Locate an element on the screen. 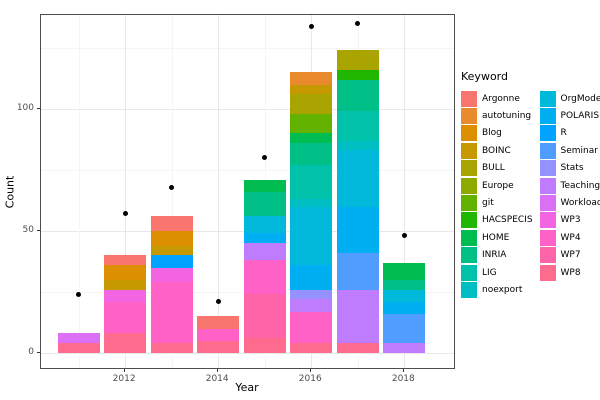 Image resolution: width=600 pixels, height=400 pixels. legend-label: HACSPECIS is located at coordinates (507, 220).